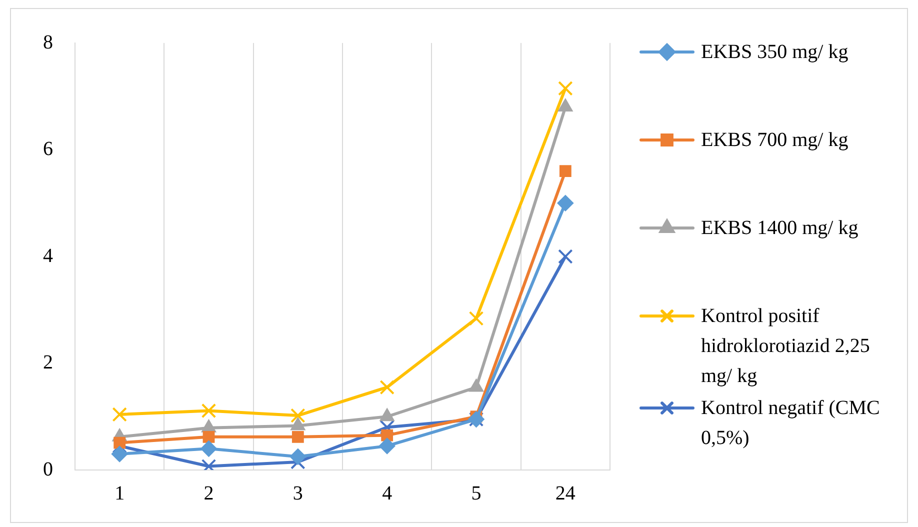 The width and height of the screenshot is (918, 527). Describe the element at coordinates (774, 52) in the screenshot. I see `legend-label: EKBS 350 mg/ kg` at that location.